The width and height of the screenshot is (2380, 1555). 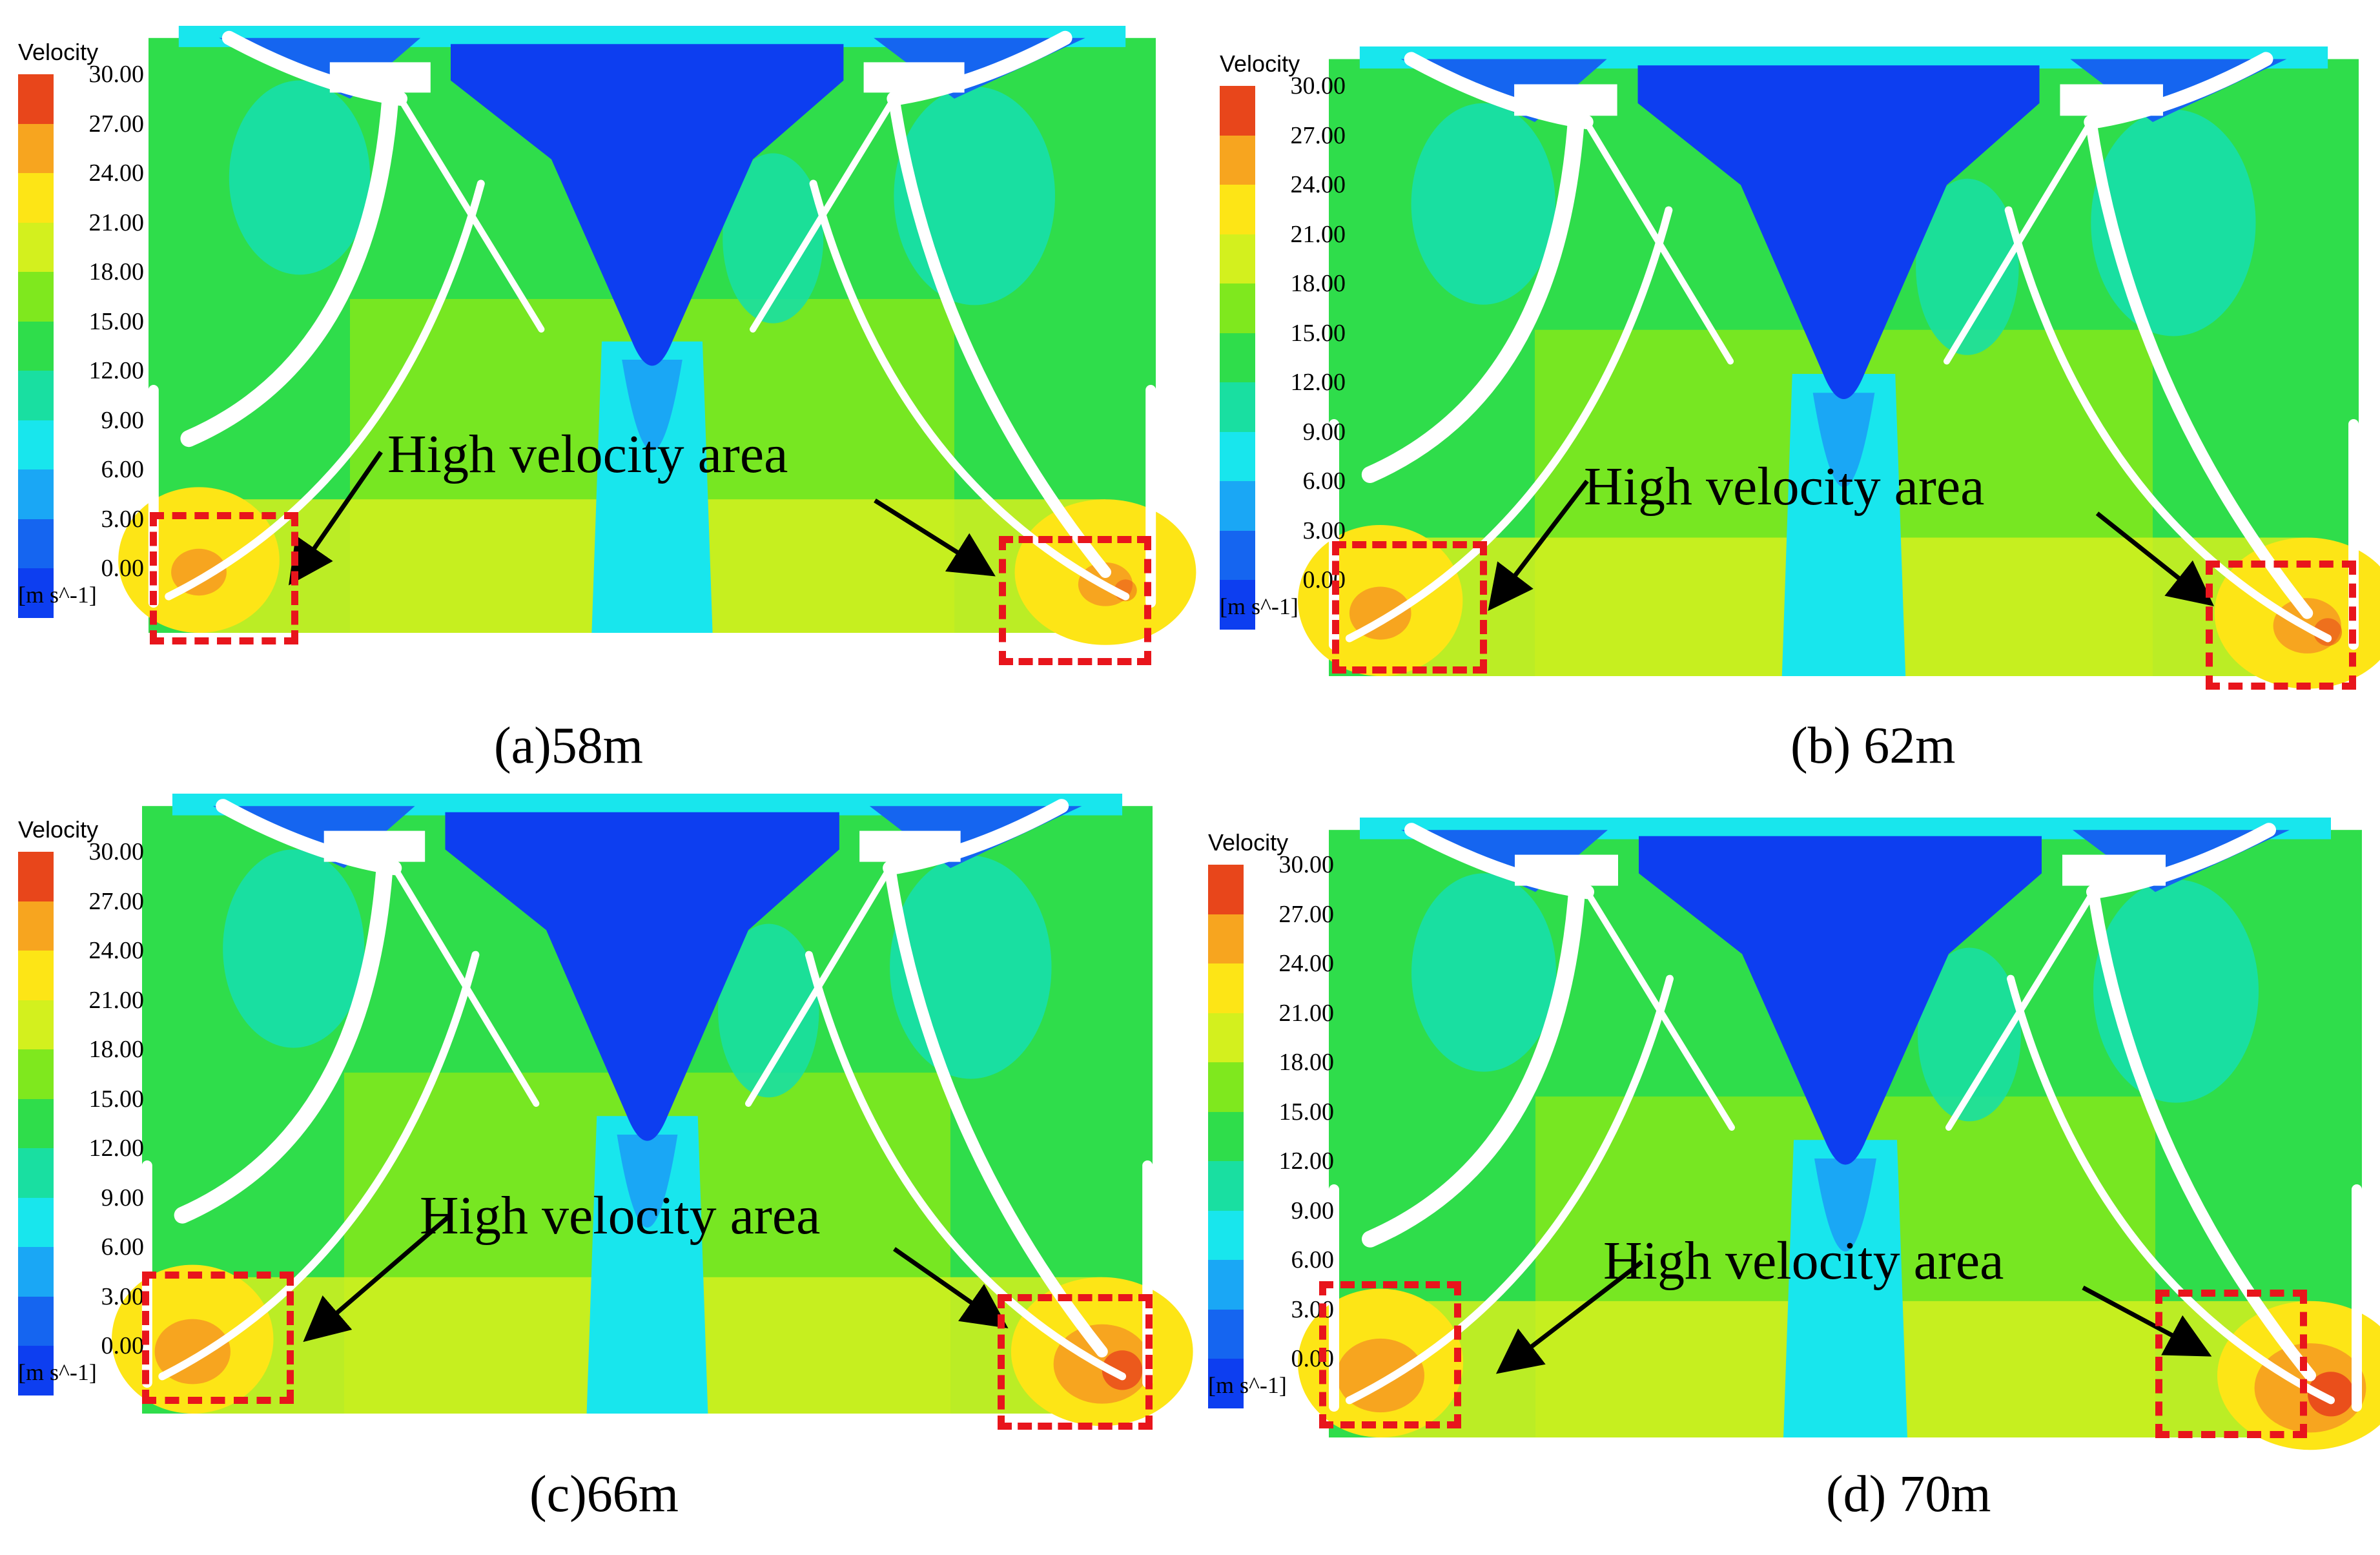 What do you see at coordinates (116, 174) in the screenshot?
I see `legend-tick: 24.00` at bounding box center [116, 174].